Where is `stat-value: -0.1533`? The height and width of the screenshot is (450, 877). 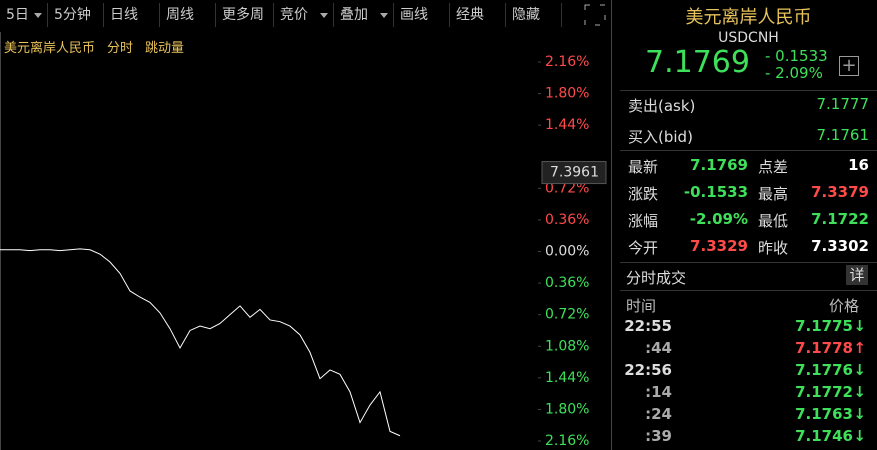 stat-value: -0.1533 is located at coordinates (715, 192).